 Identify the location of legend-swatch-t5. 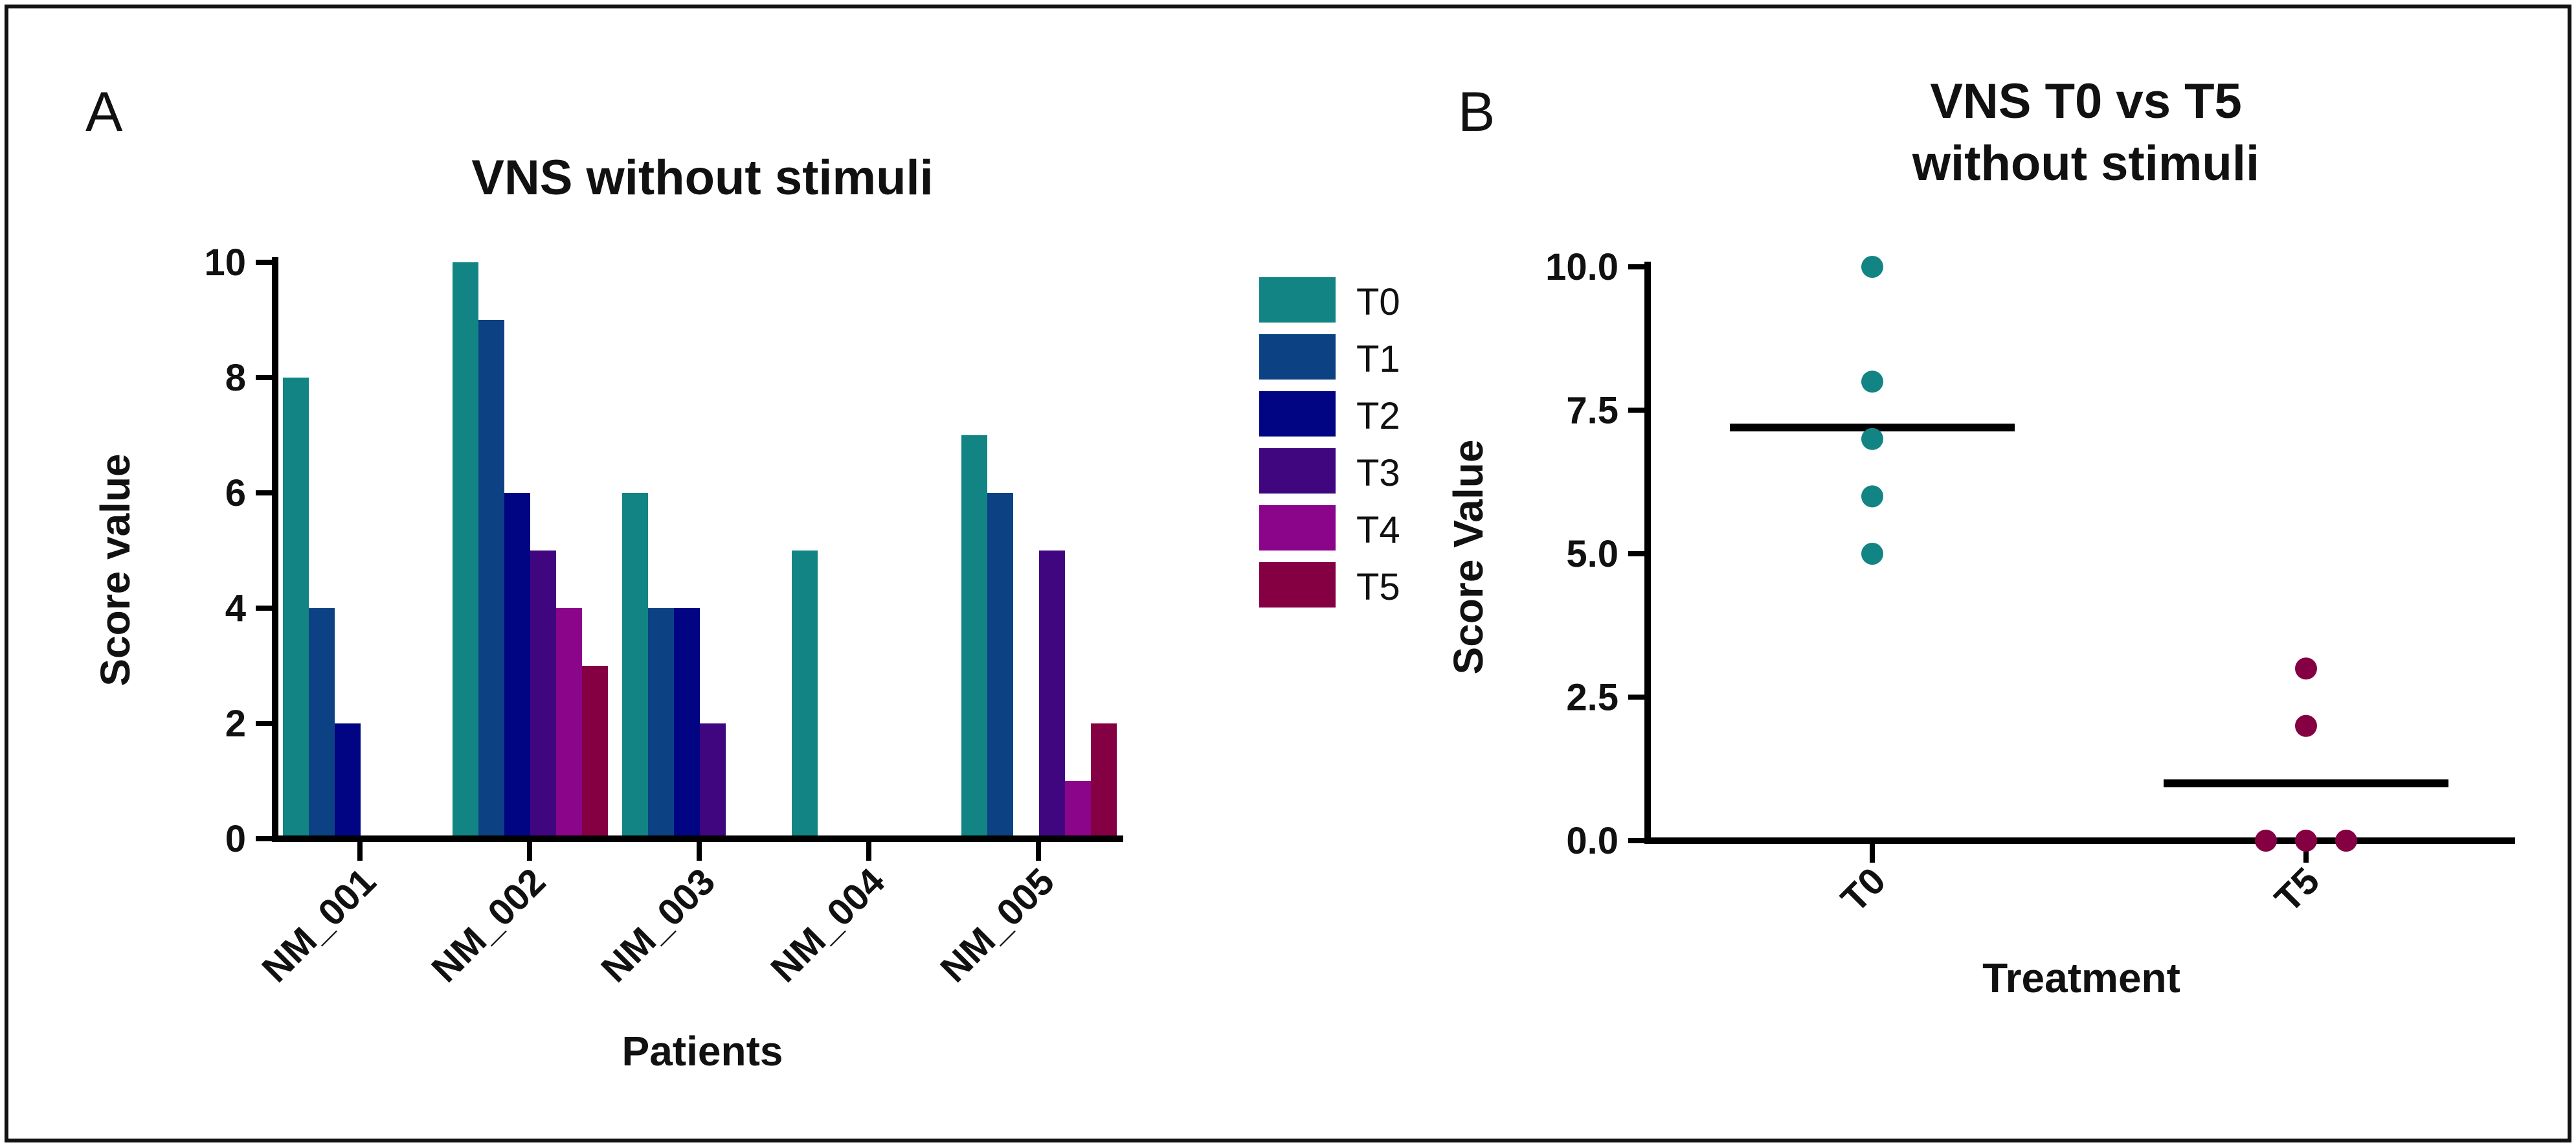
(1298, 585).